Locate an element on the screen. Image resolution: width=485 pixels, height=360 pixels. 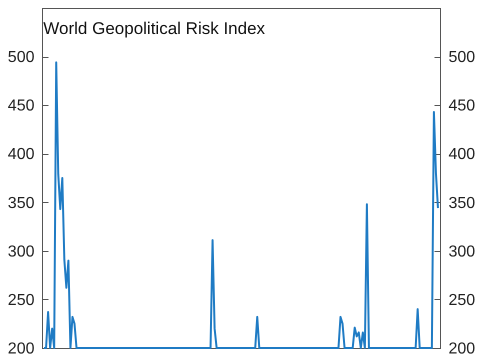
y-tick-label: 300 is located at coordinates (21, 251).